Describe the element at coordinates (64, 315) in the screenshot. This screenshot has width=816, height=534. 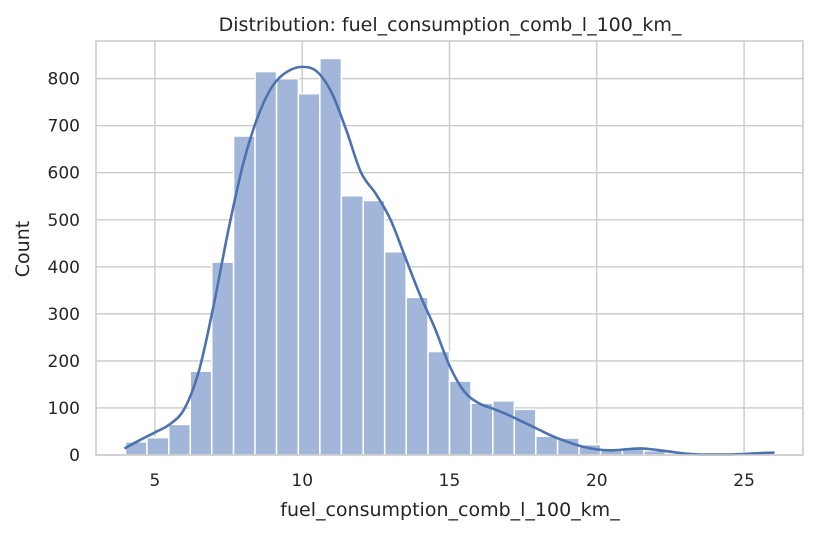
I see `y-tick-label: 300` at that location.